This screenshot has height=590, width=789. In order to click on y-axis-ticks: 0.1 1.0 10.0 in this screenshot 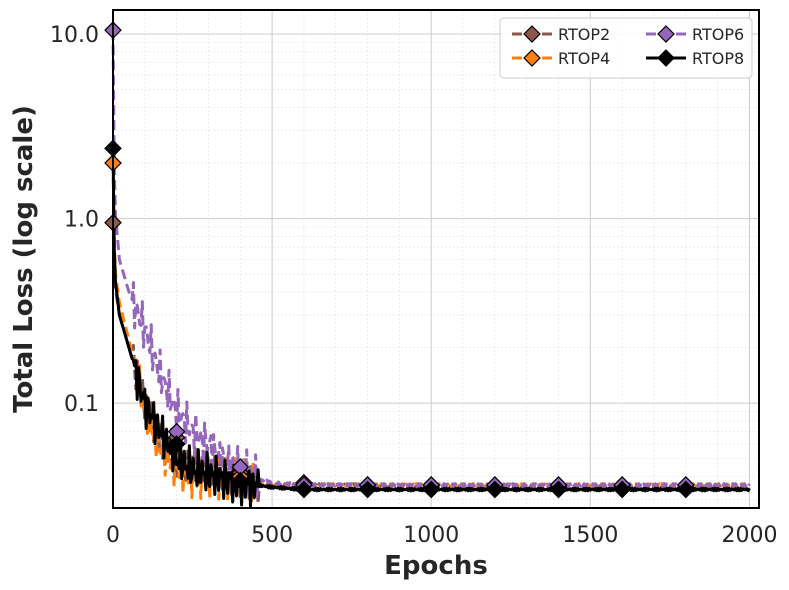, I will do `click(74, 220)`.